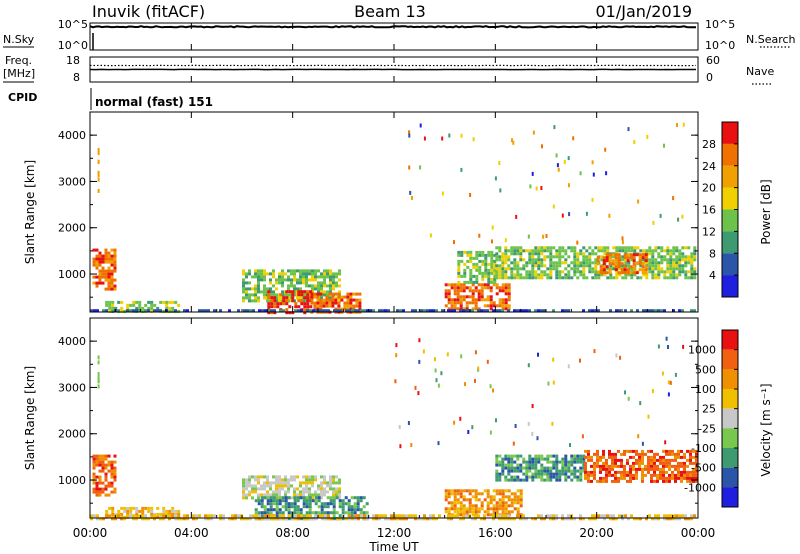 The height and width of the screenshot is (554, 800). Describe the element at coordinates (22, 97) in the screenshot. I see `cpid-label: CPID` at that location.